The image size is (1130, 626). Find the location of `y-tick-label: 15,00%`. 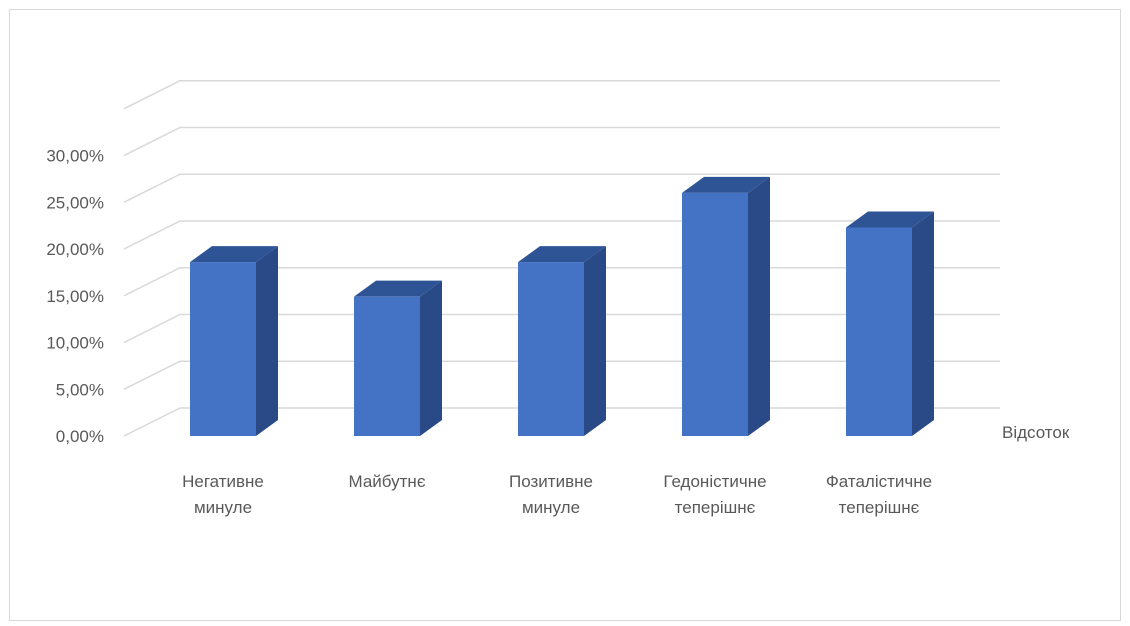

y-tick-label: 15,00% is located at coordinates (75, 296).